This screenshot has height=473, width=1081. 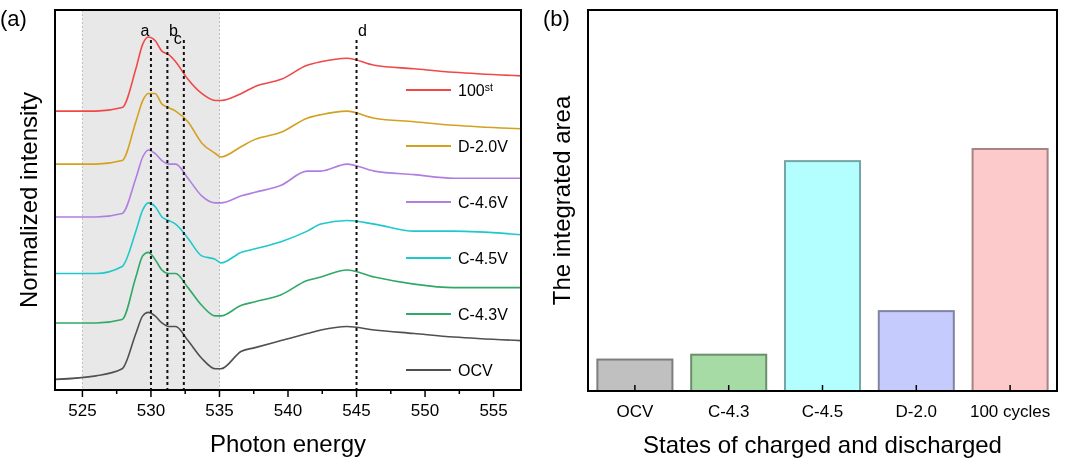 What do you see at coordinates (28, 200) in the screenshot?
I see `y-axis-title: Normalized intensity` at bounding box center [28, 200].